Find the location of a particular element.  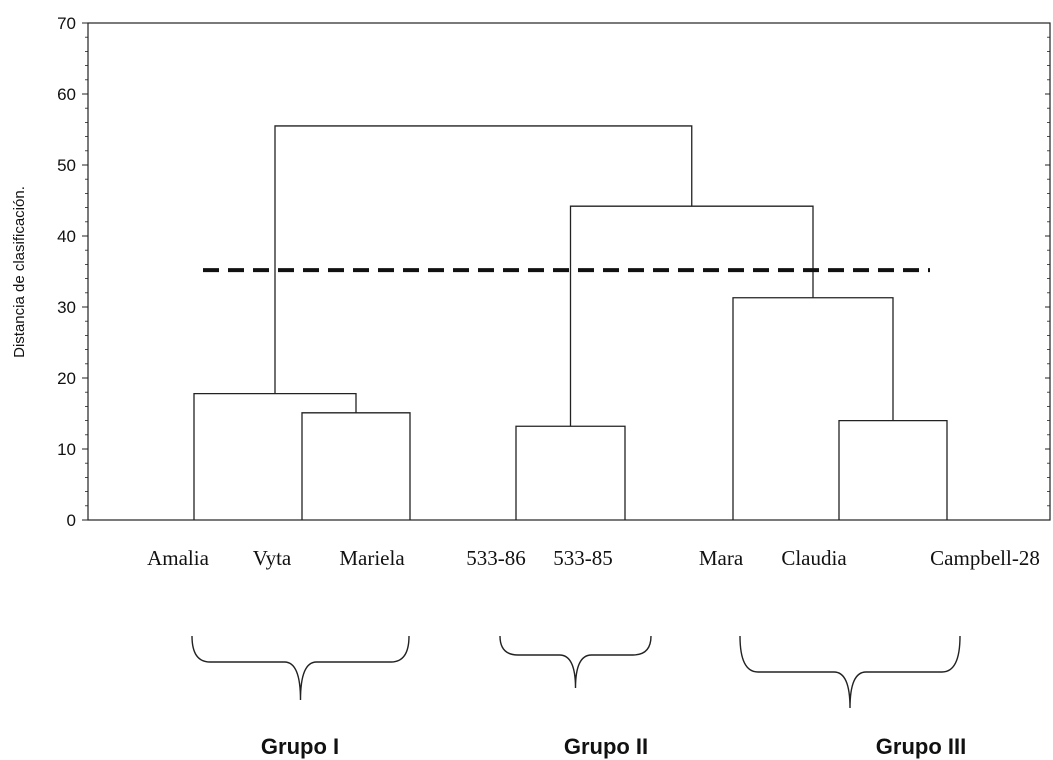

group-annotations: Grupo I Grupo II Grupo III is located at coordinates (578, 697).